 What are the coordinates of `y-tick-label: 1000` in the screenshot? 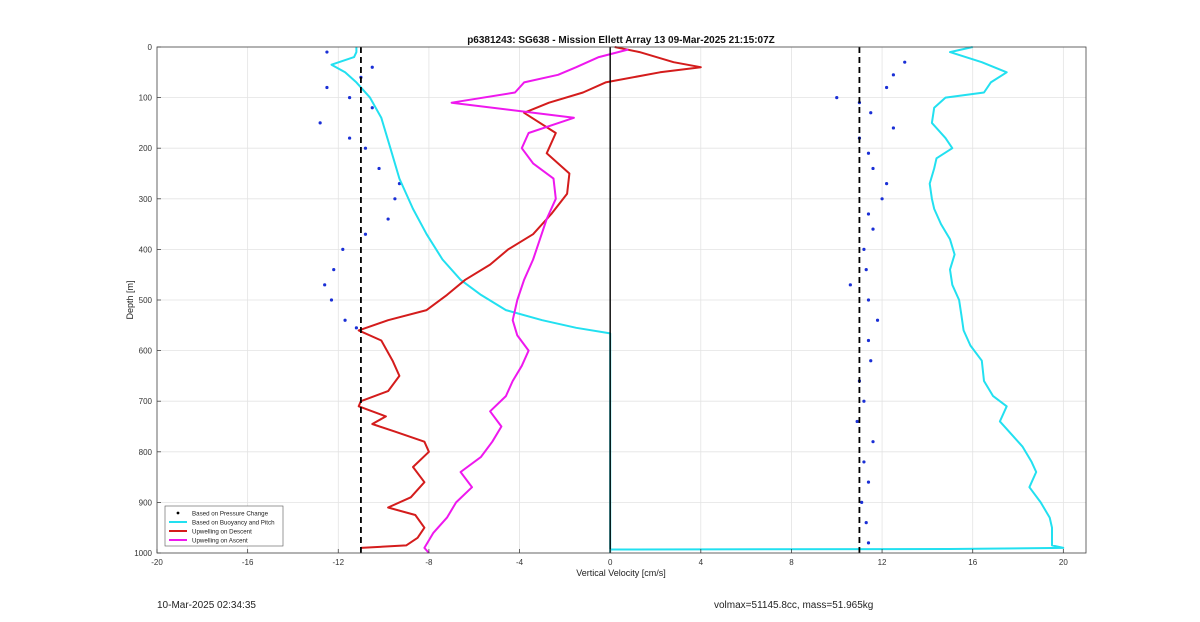 It's located at (143, 553).